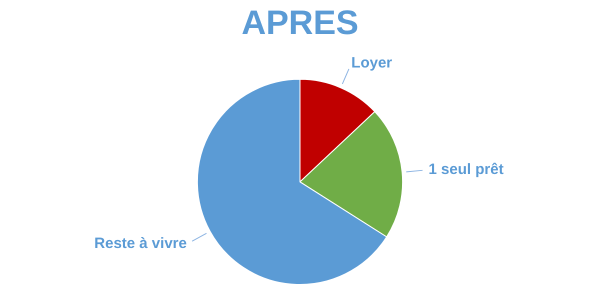  Describe the element at coordinates (140, 243) in the screenshot. I see `slice-label: Reste à vivre` at that location.